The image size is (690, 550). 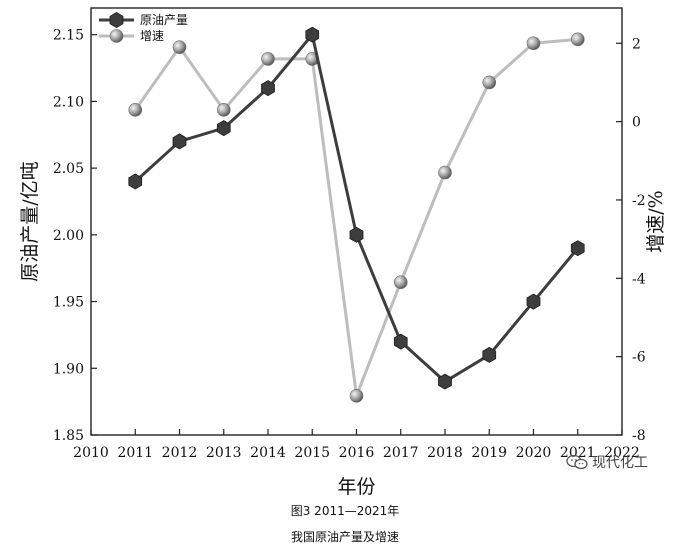 I want to click on y-left-axis: 1.85 1.90 1.95 2.00 2.05 2.10 2.15, so click(x=75, y=236).